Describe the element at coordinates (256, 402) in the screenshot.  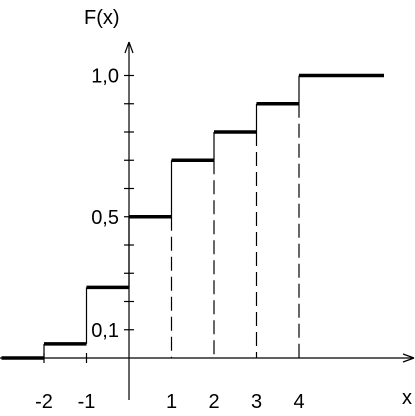
I see `x-tick-label: 3` at that location.